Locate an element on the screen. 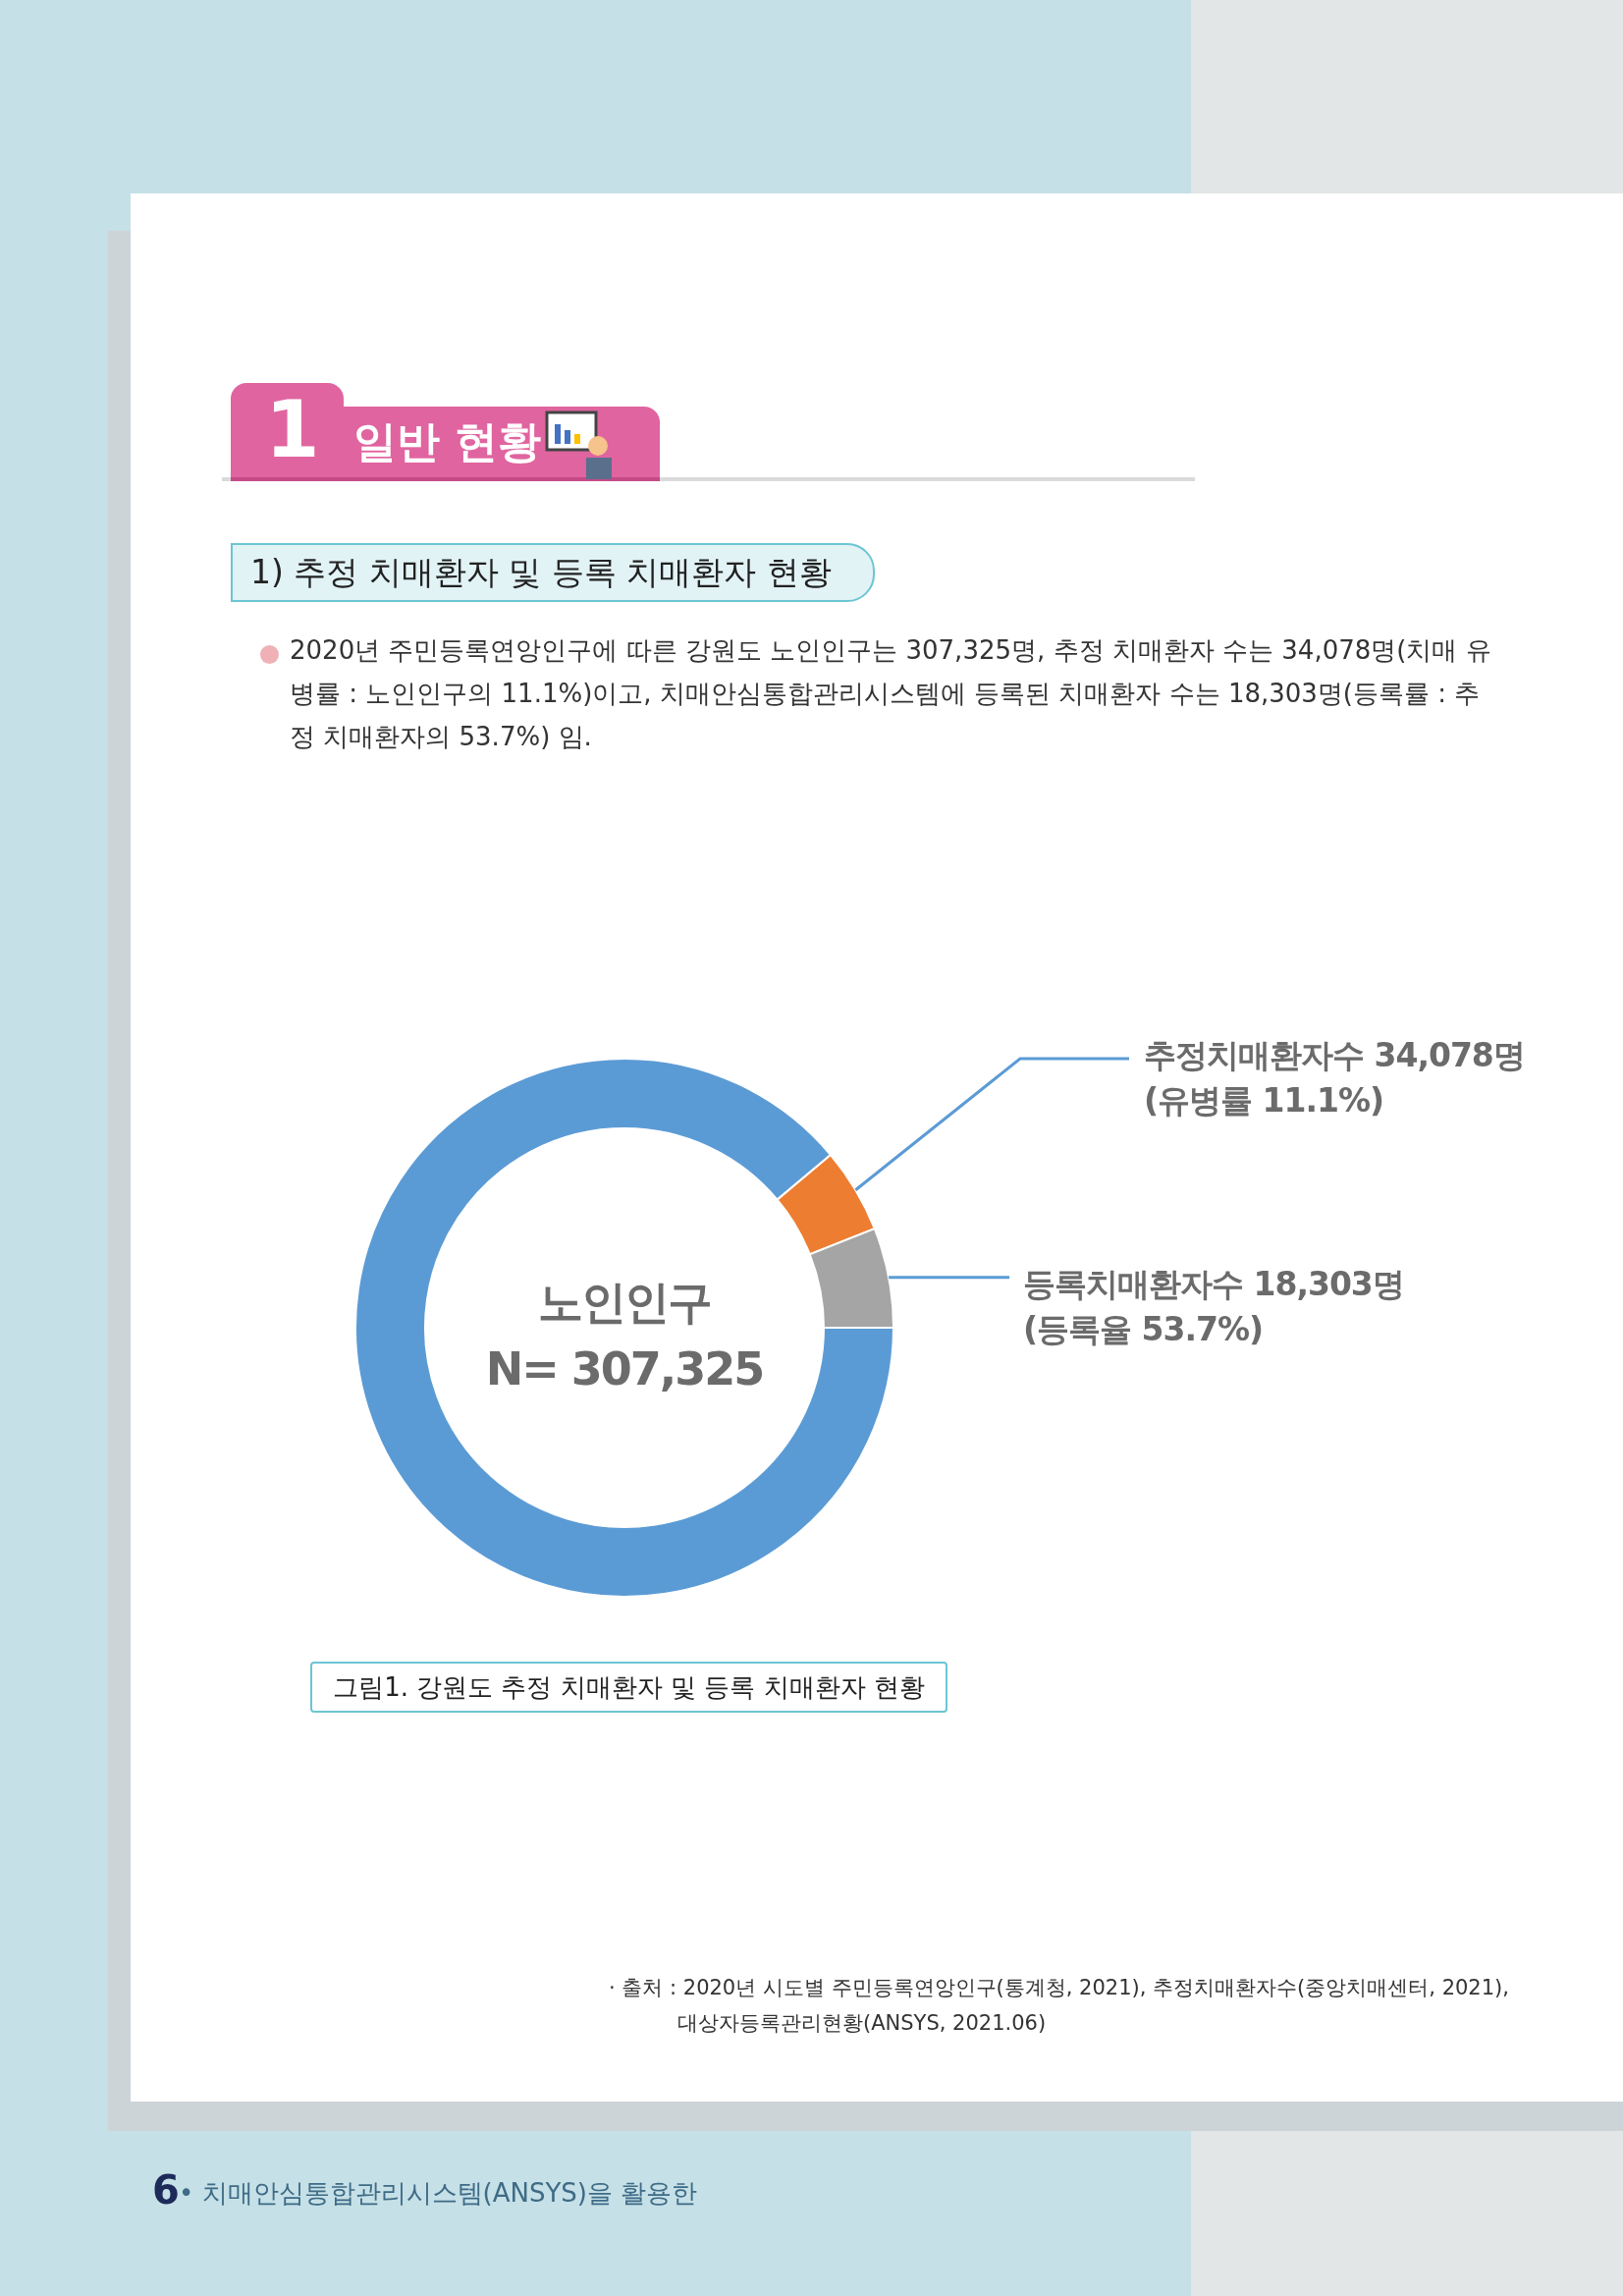 The image size is (1623, 2296). text: 6 is located at coordinates (166, 2190).